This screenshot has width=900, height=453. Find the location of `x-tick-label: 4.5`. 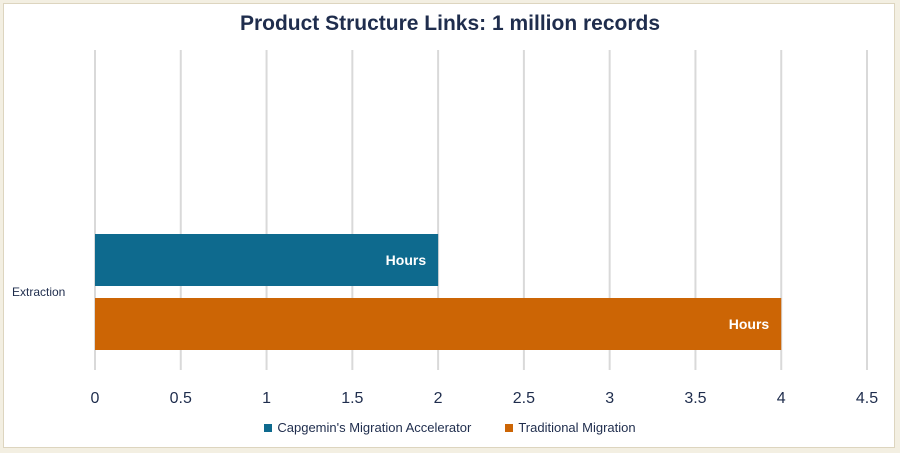

x-tick-label: 4.5 is located at coordinates (867, 398).